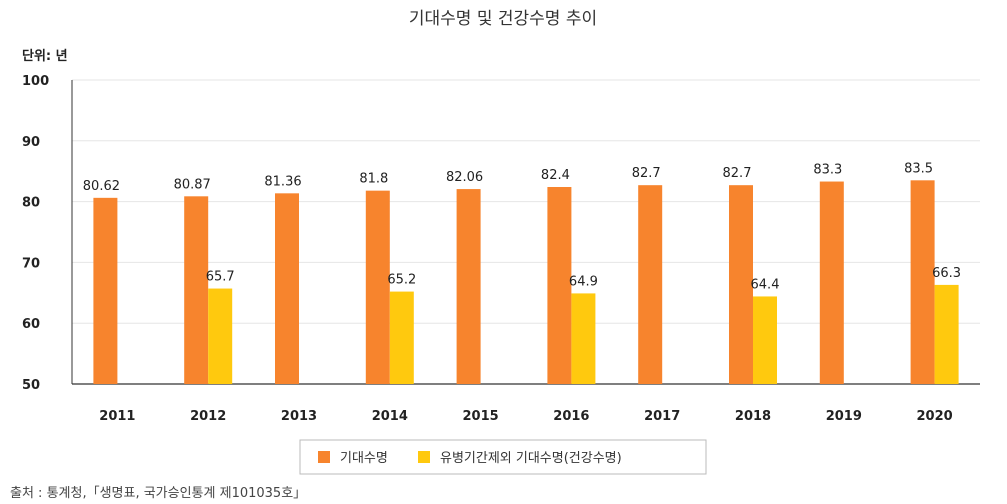 The height and width of the screenshot is (504, 1007). What do you see at coordinates (559, 285) in the screenshot?
I see `bar-life-expectancy-2016` at bounding box center [559, 285].